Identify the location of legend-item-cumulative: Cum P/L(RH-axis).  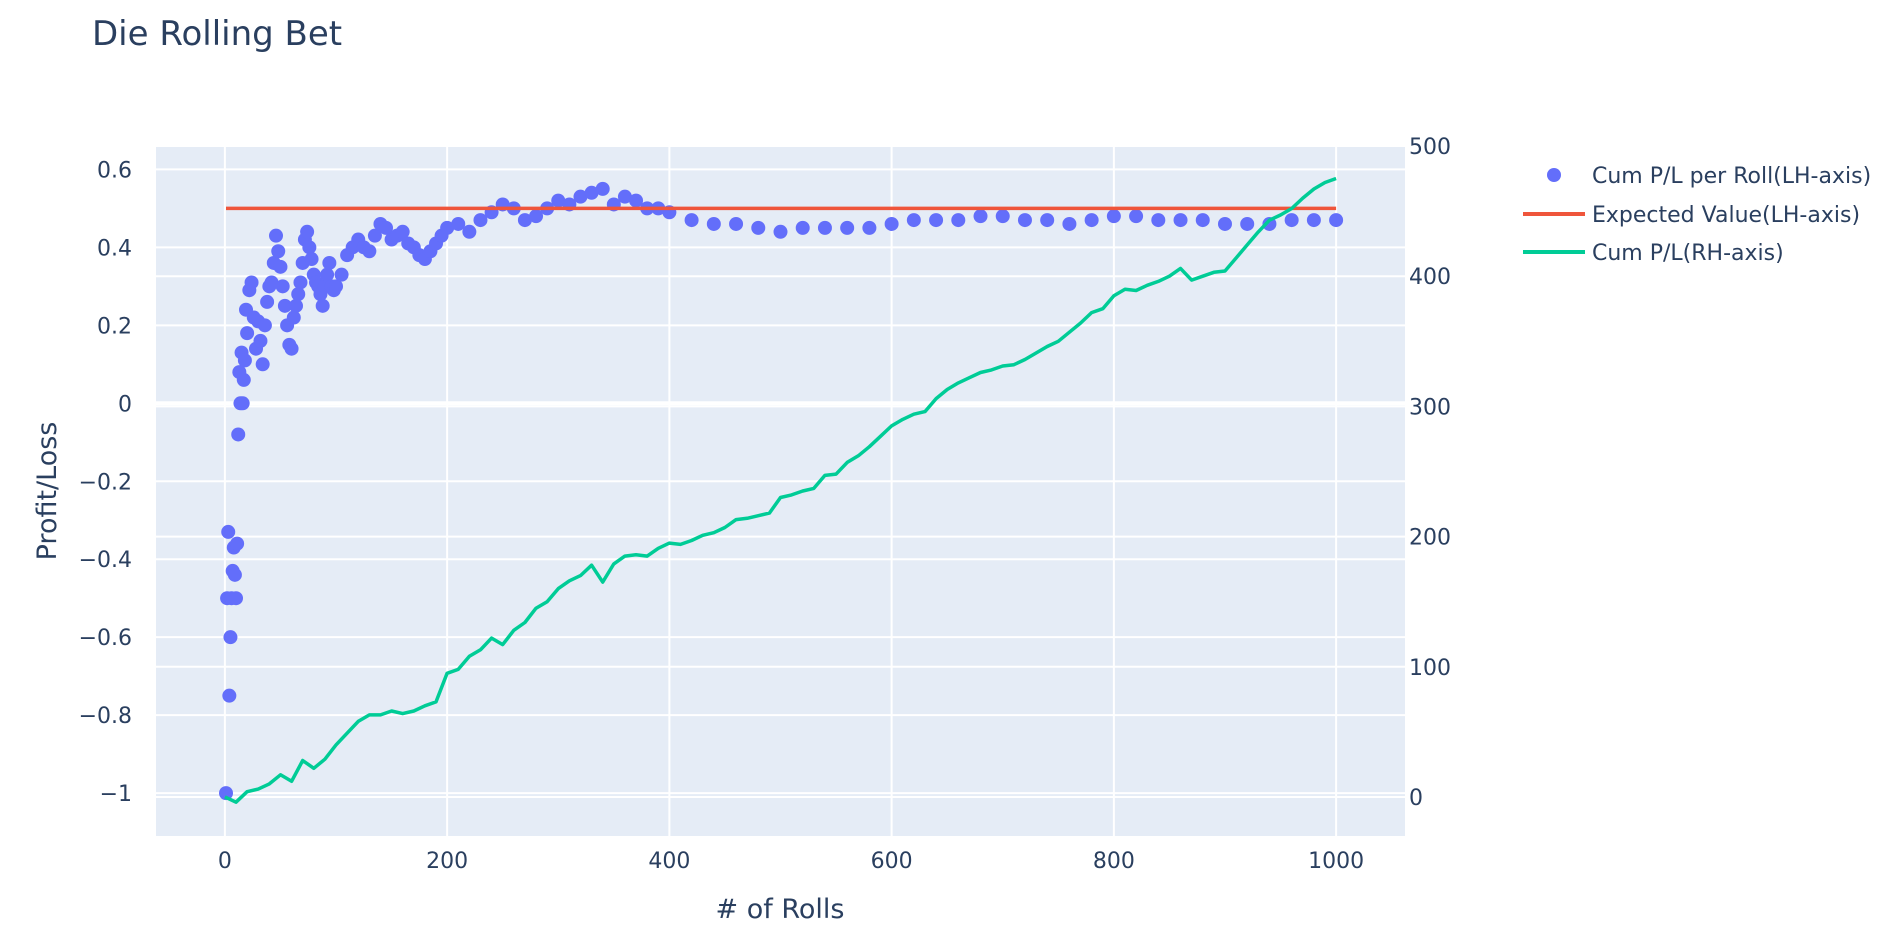
(1653, 253).